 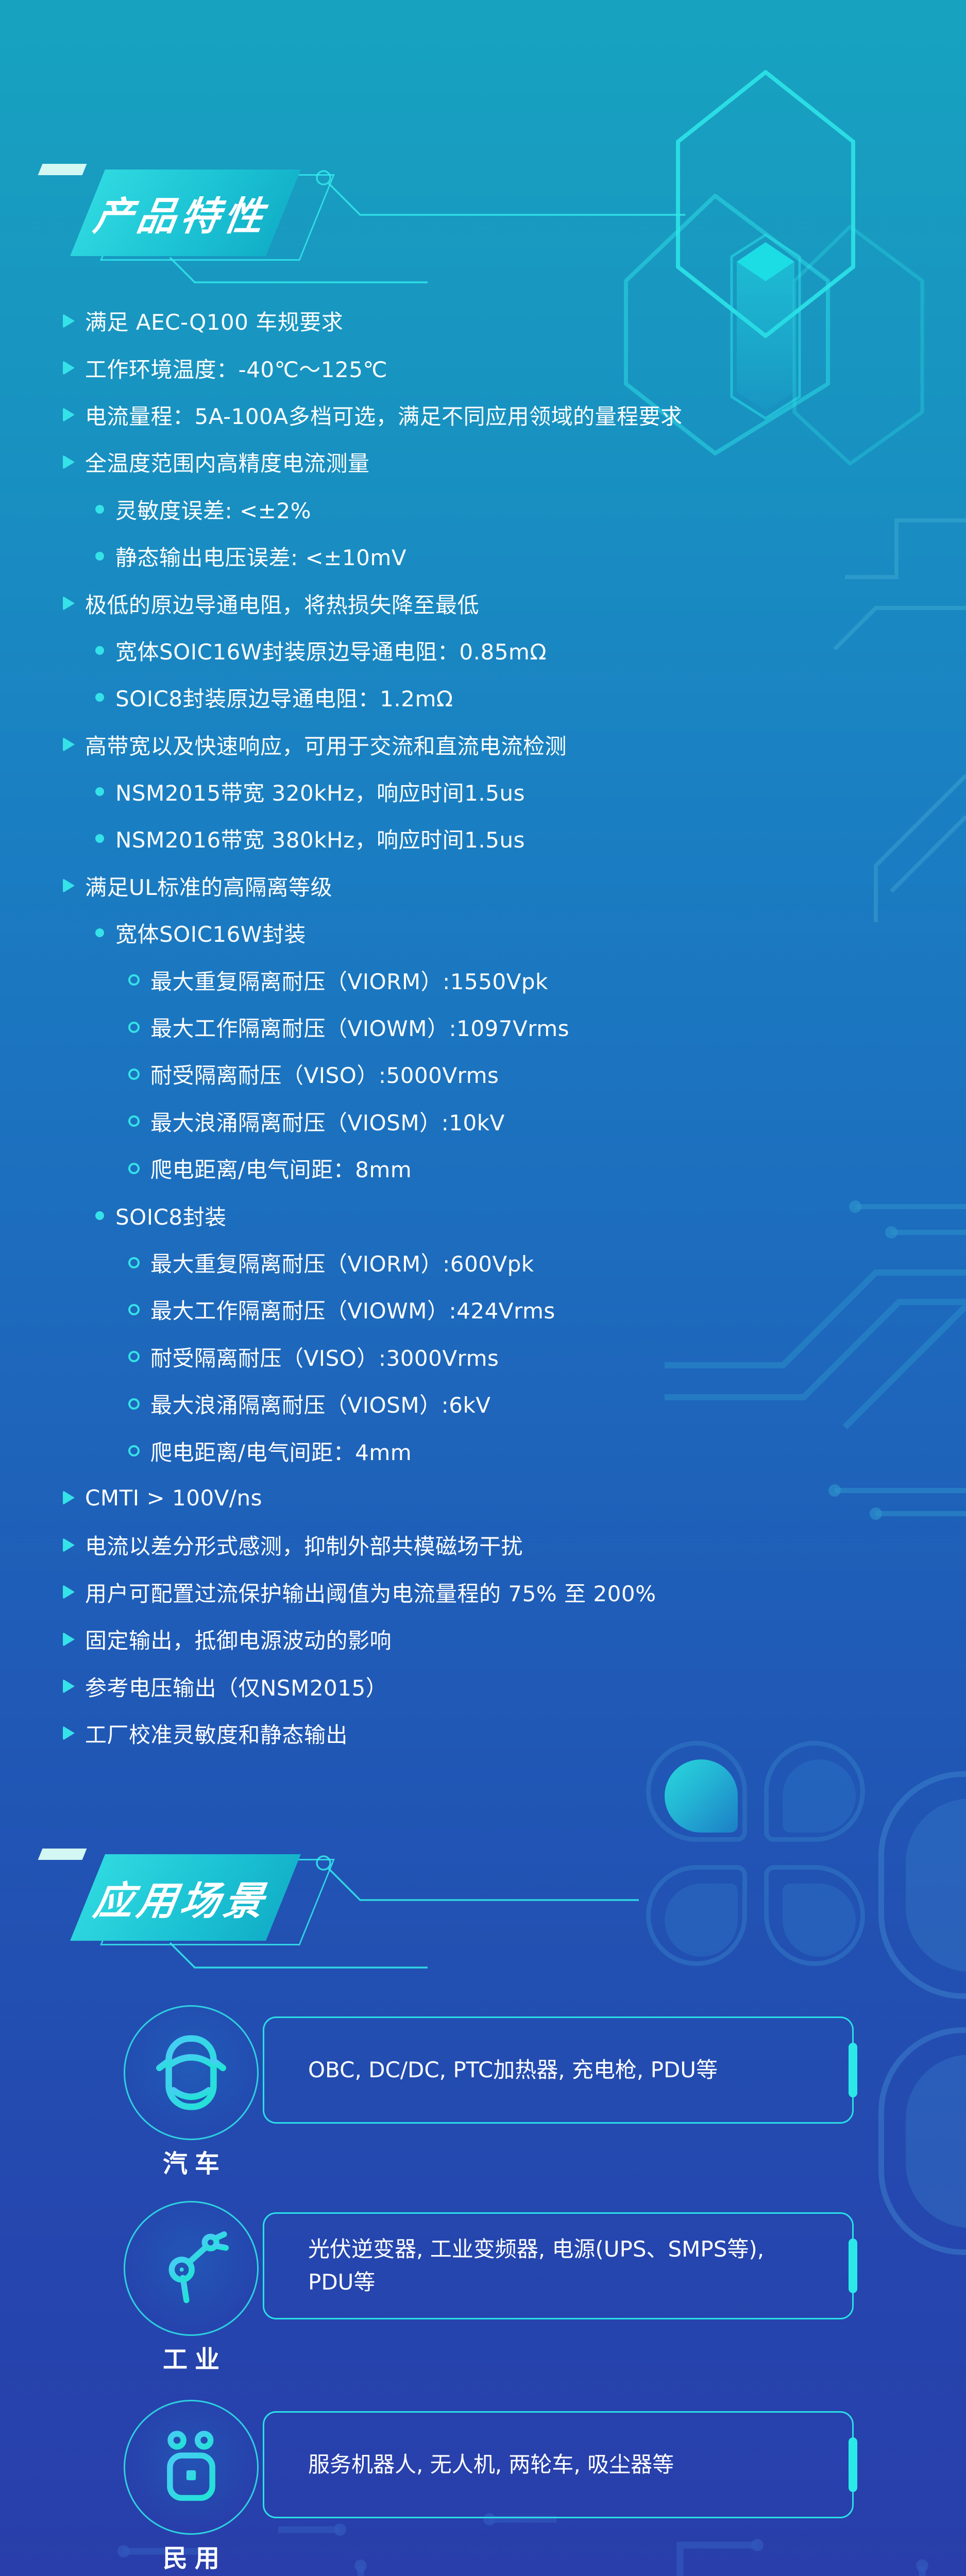 What do you see at coordinates (194, 2558) in the screenshot?
I see `app-label-consumer: 民用` at bounding box center [194, 2558].